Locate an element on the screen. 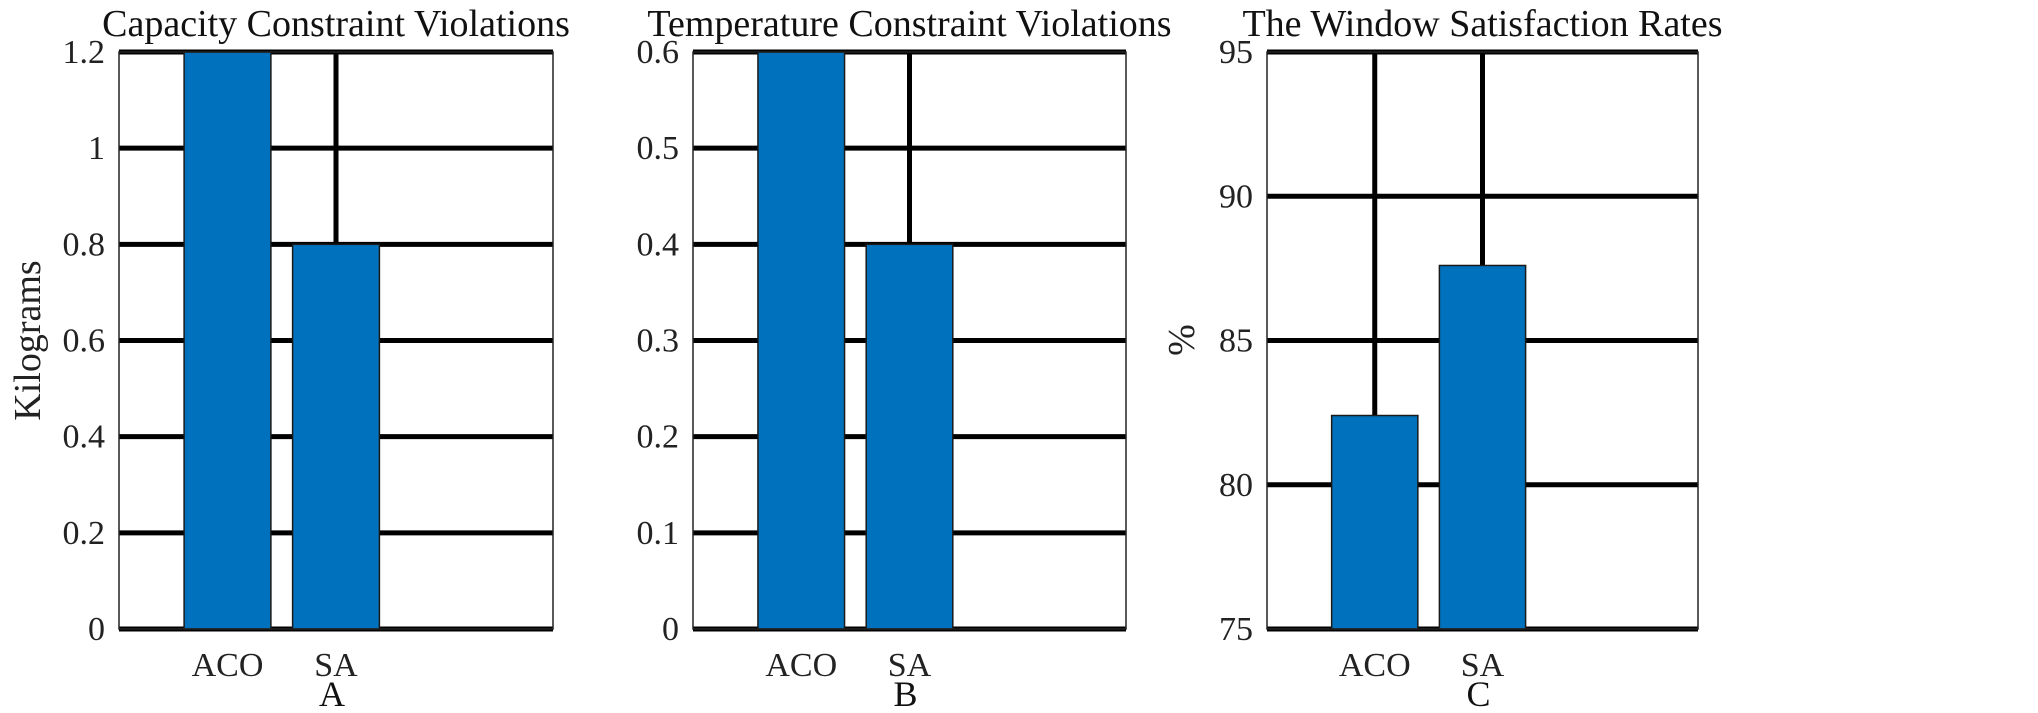 This screenshot has height=713, width=2038. x-axis-label: A is located at coordinates (332, 693).